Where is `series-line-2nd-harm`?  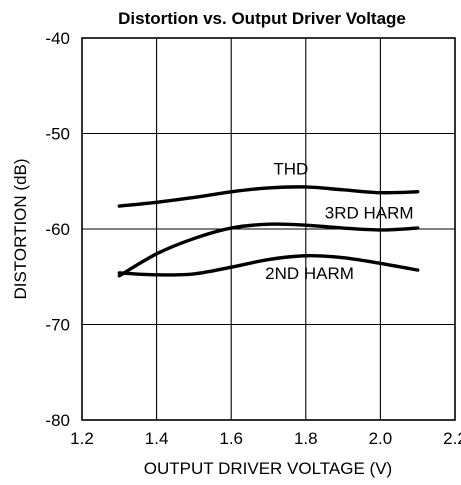
series-line-2nd-harm is located at coordinates (268, 265).